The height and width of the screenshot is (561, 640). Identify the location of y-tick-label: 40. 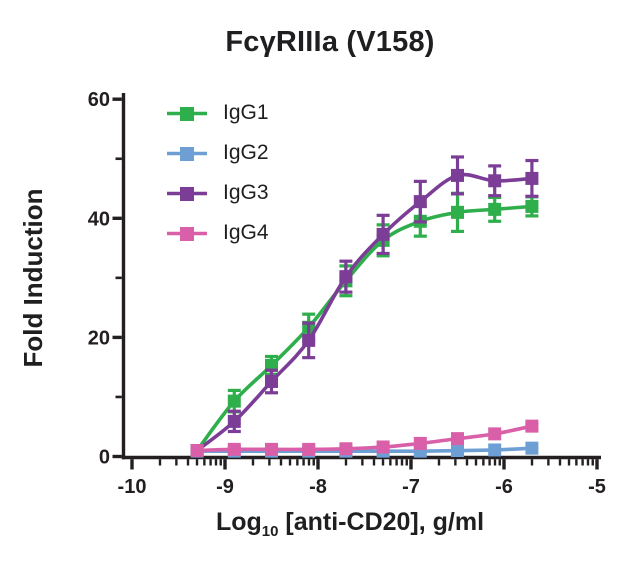
(99, 219).